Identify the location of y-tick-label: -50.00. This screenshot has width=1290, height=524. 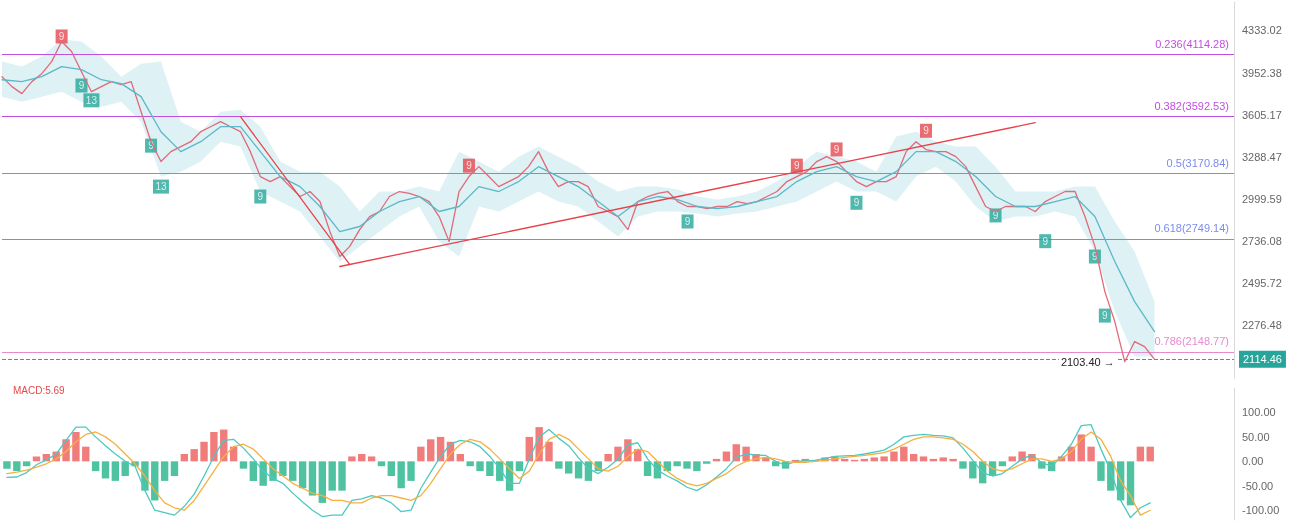
(1258, 485).